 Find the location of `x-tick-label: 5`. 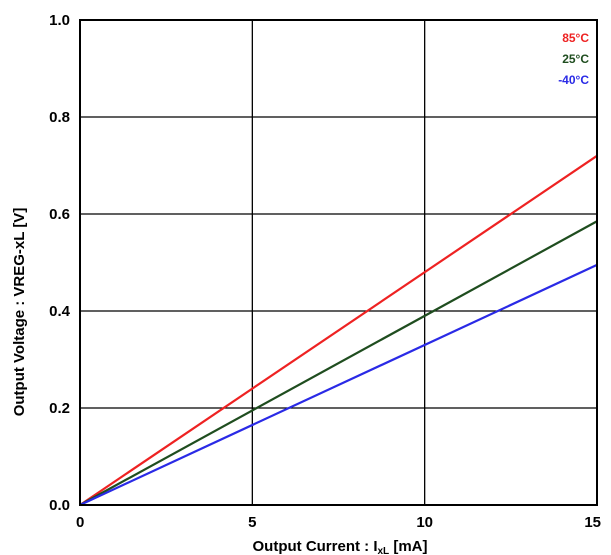

x-tick-label: 5 is located at coordinates (252, 522).